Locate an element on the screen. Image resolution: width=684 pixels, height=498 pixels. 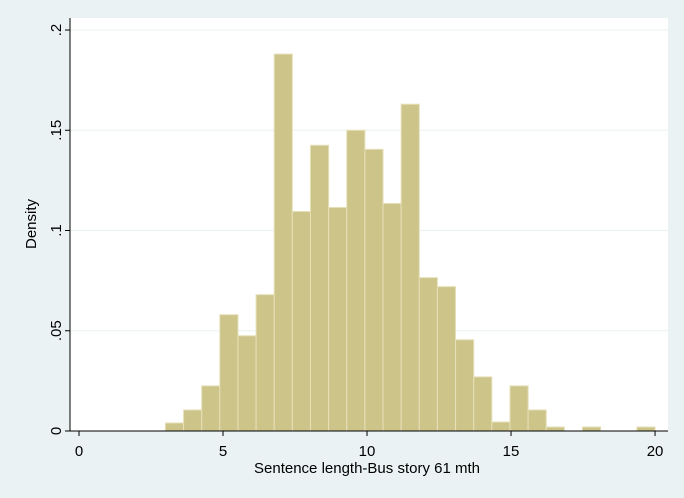
y-axis-title: Density is located at coordinates (31, 223).